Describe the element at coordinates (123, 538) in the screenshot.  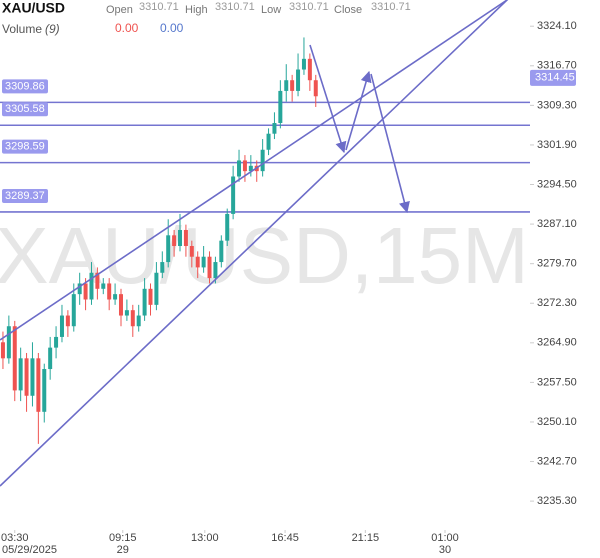
I see `x-tick-label: 09:15` at that location.